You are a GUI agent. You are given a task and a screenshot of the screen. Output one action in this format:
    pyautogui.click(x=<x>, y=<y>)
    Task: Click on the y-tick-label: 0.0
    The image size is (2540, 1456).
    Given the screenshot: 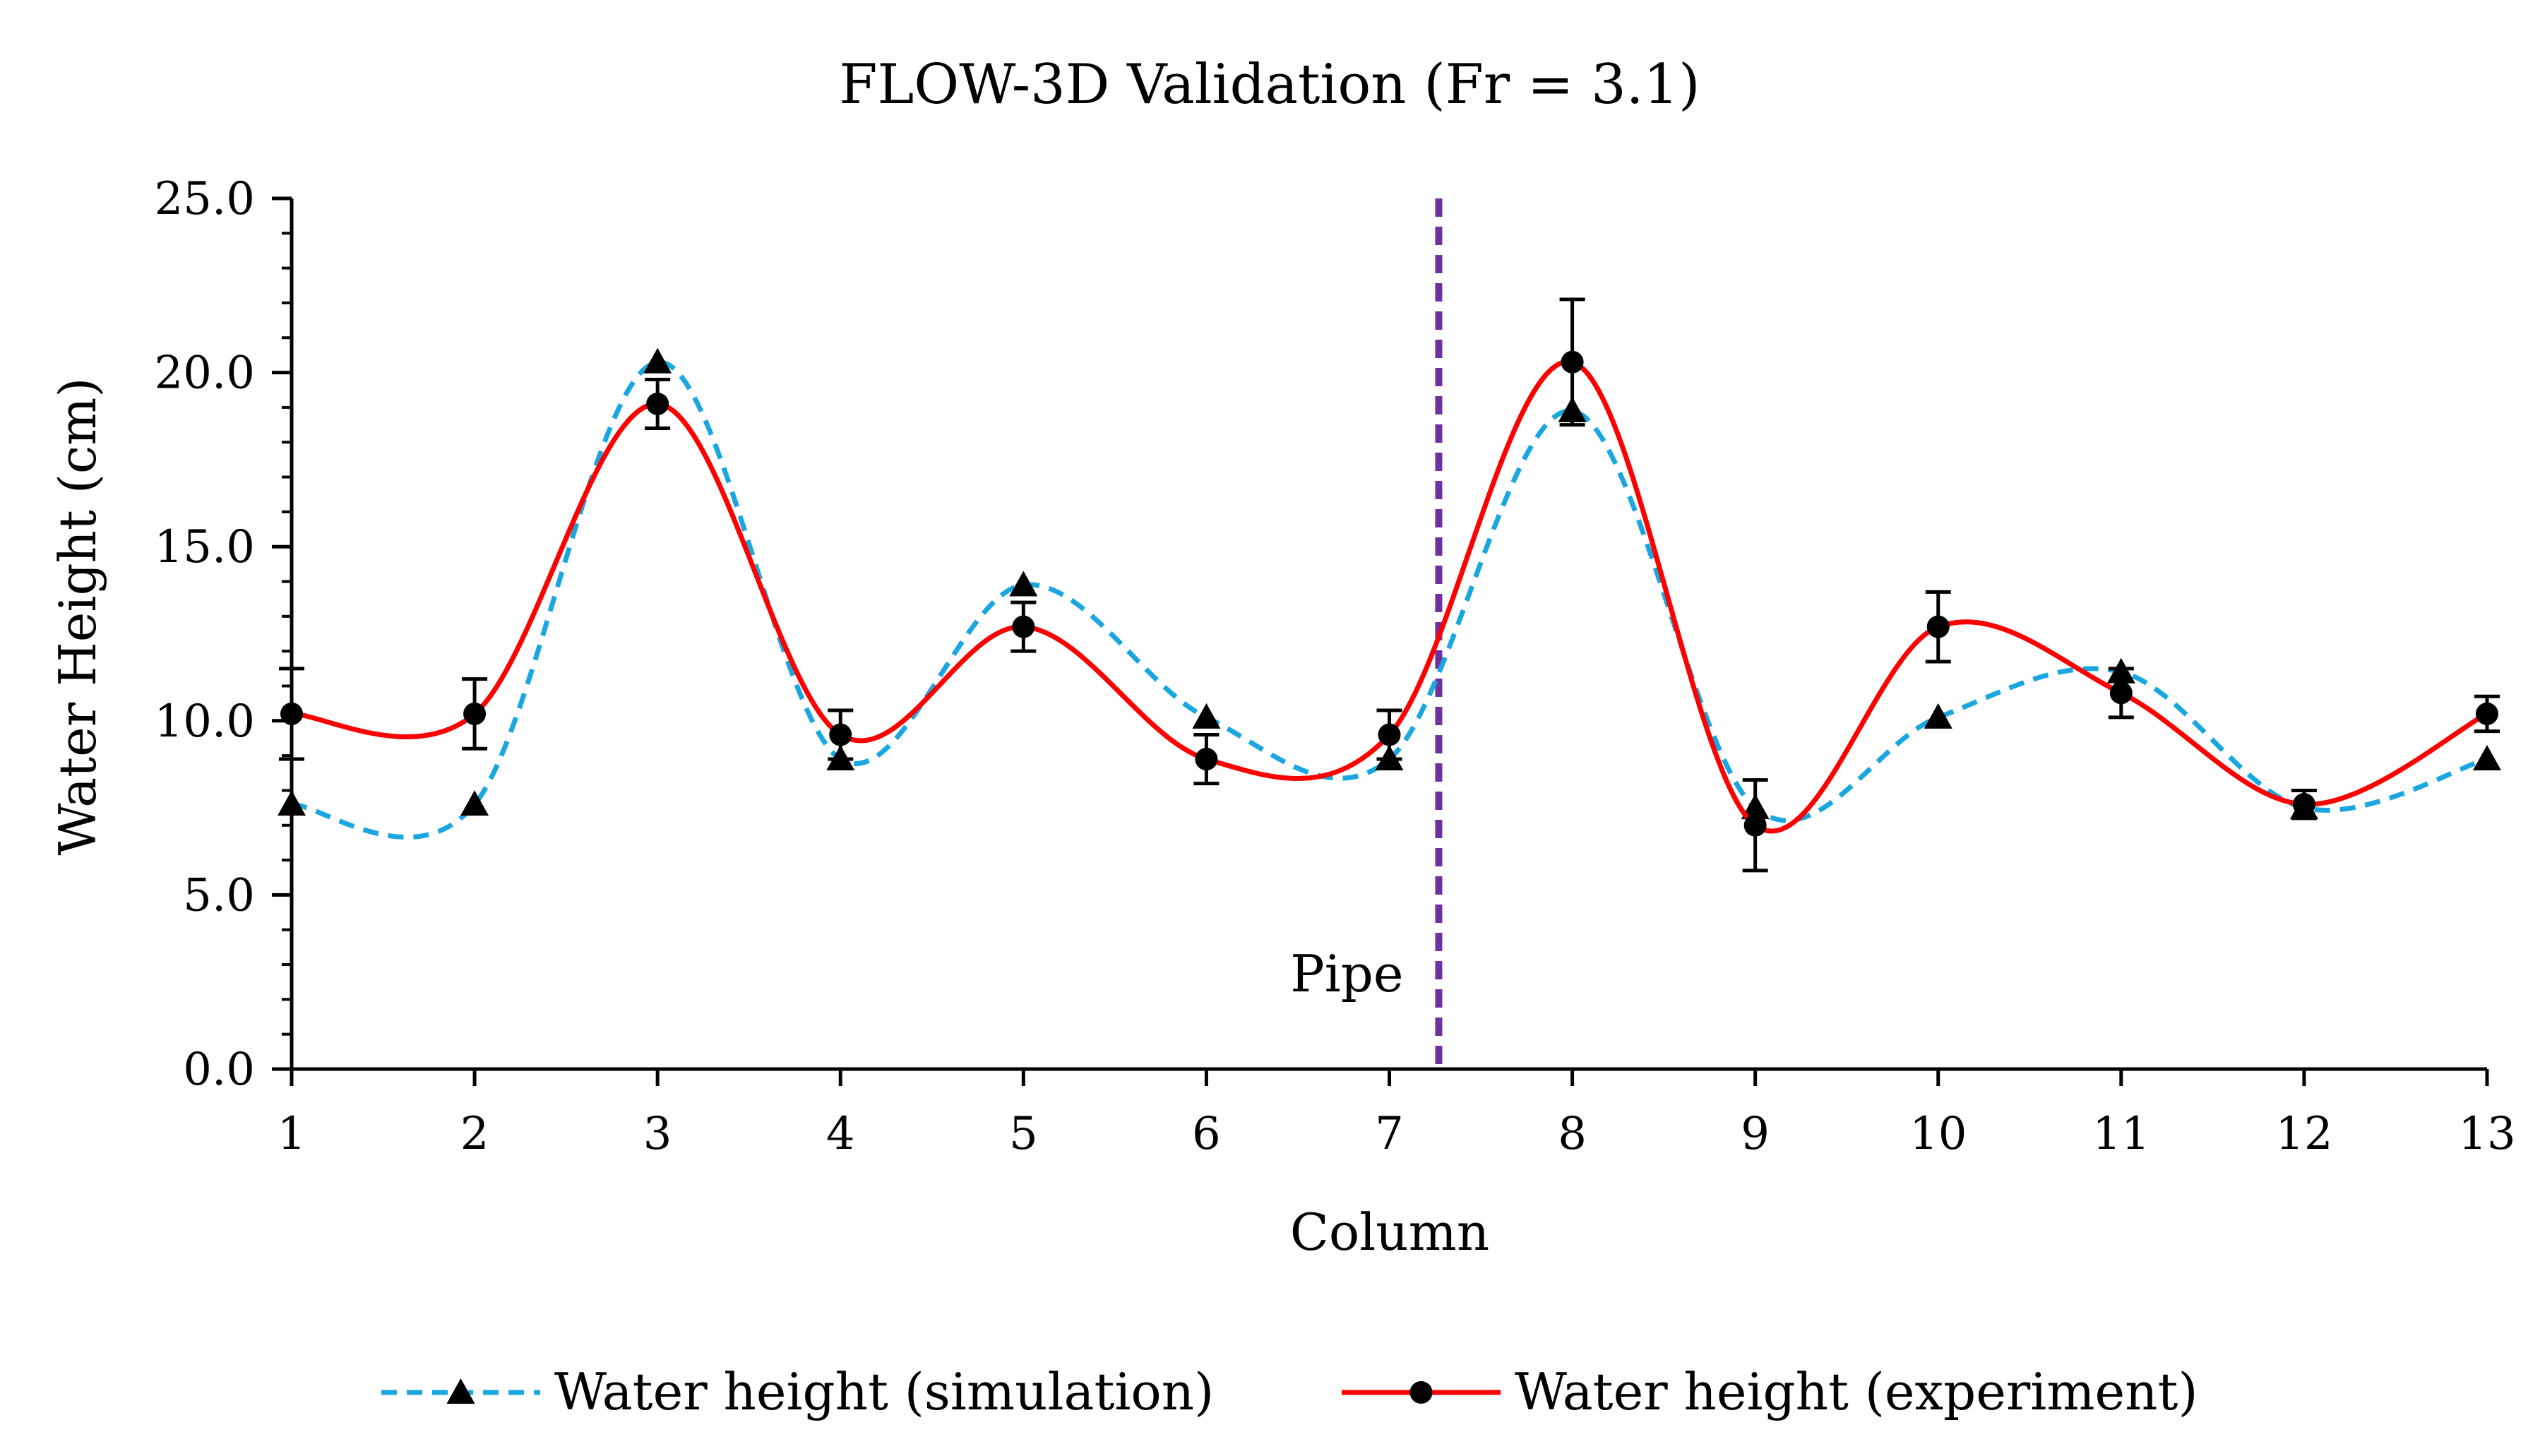 What is the action you would take?
    pyautogui.click(x=219, y=1070)
    